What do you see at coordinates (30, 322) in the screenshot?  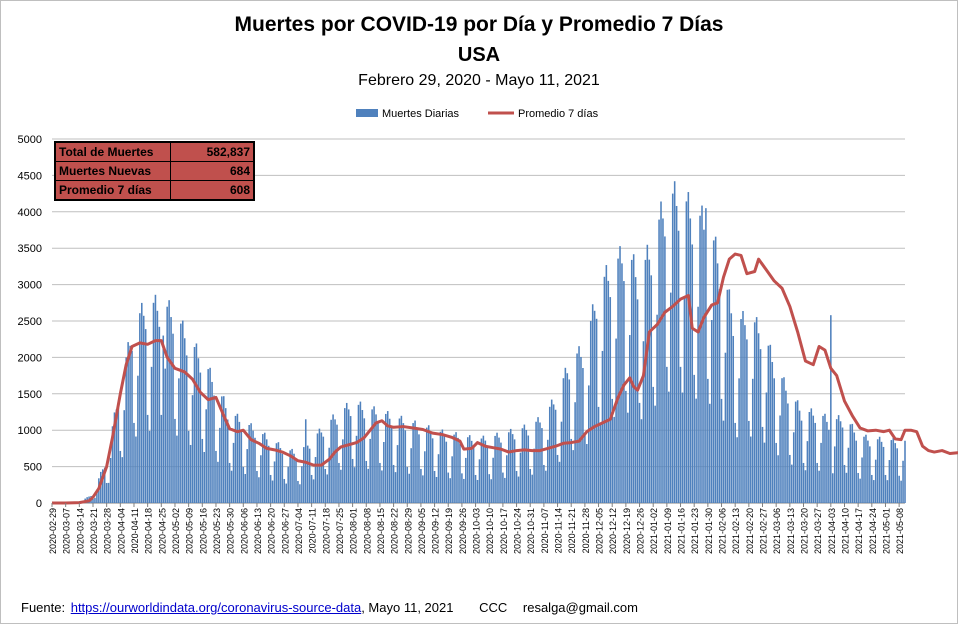 I see `y-tick-label: 2500` at bounding box center [30, 322].